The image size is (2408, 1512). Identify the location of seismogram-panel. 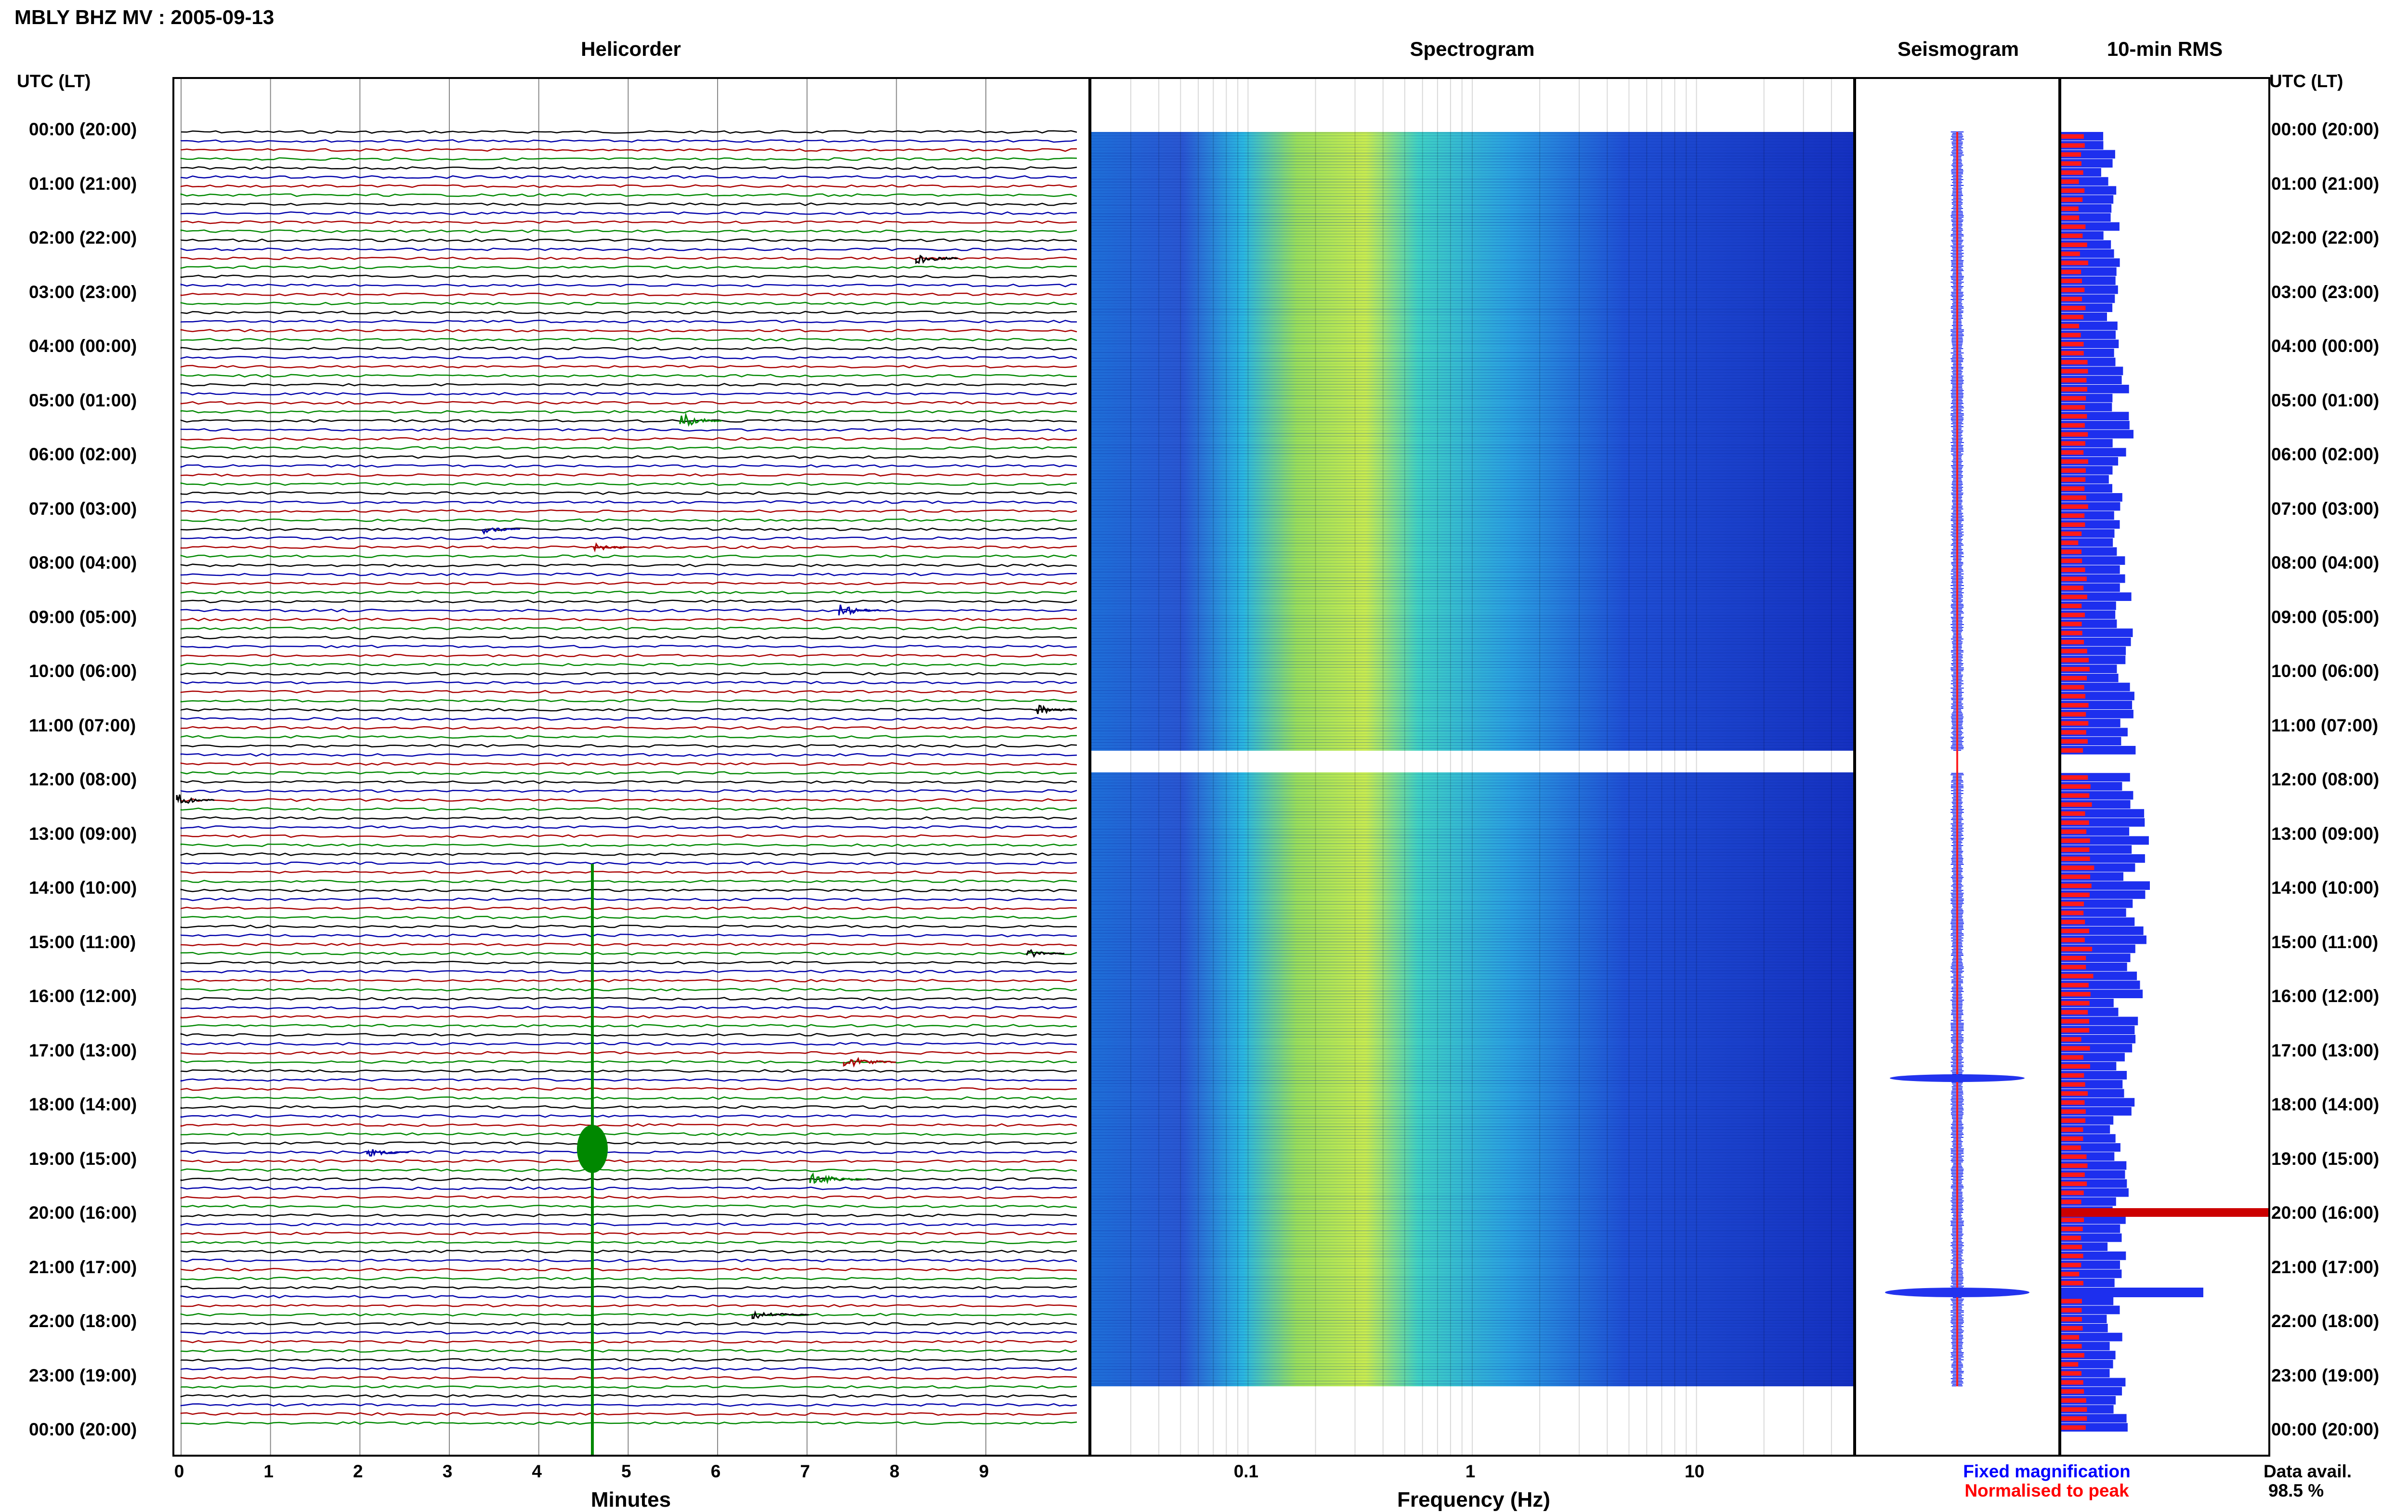
(1957, 767).